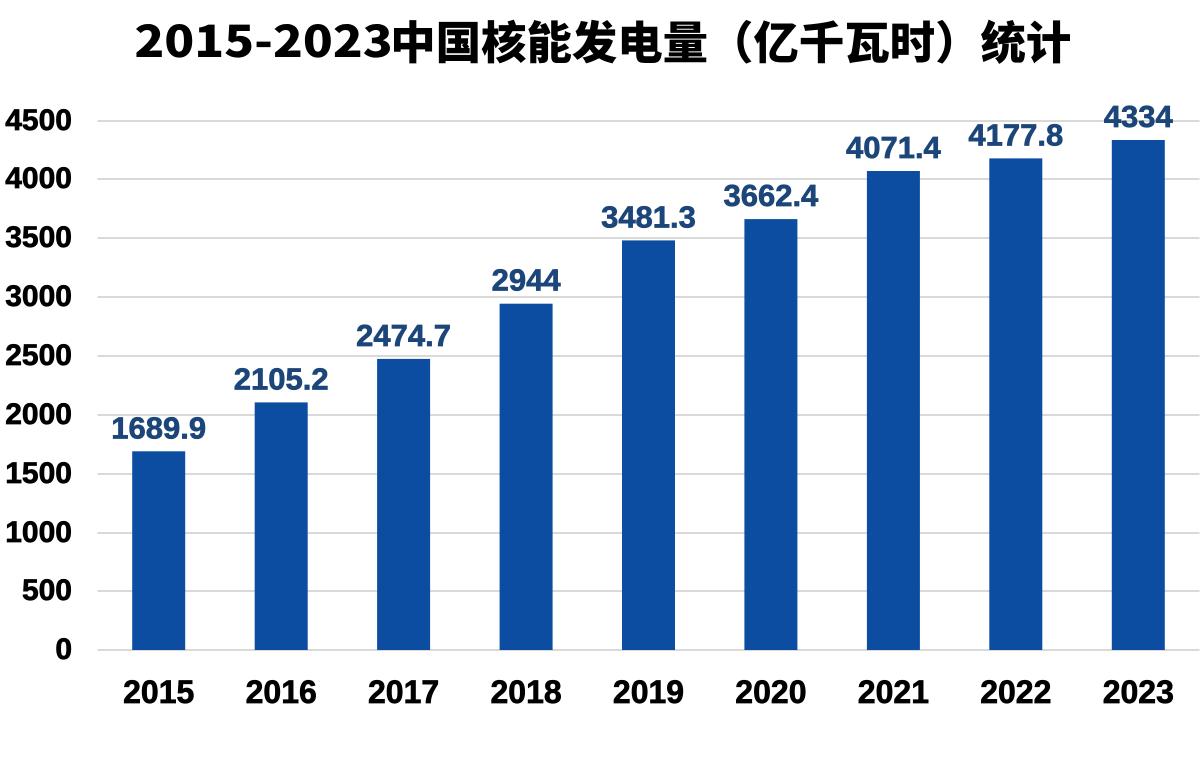  Describe the element at coordinates (281, 378) in the screenshot. I see `svg-text: 2105.2` at that location.